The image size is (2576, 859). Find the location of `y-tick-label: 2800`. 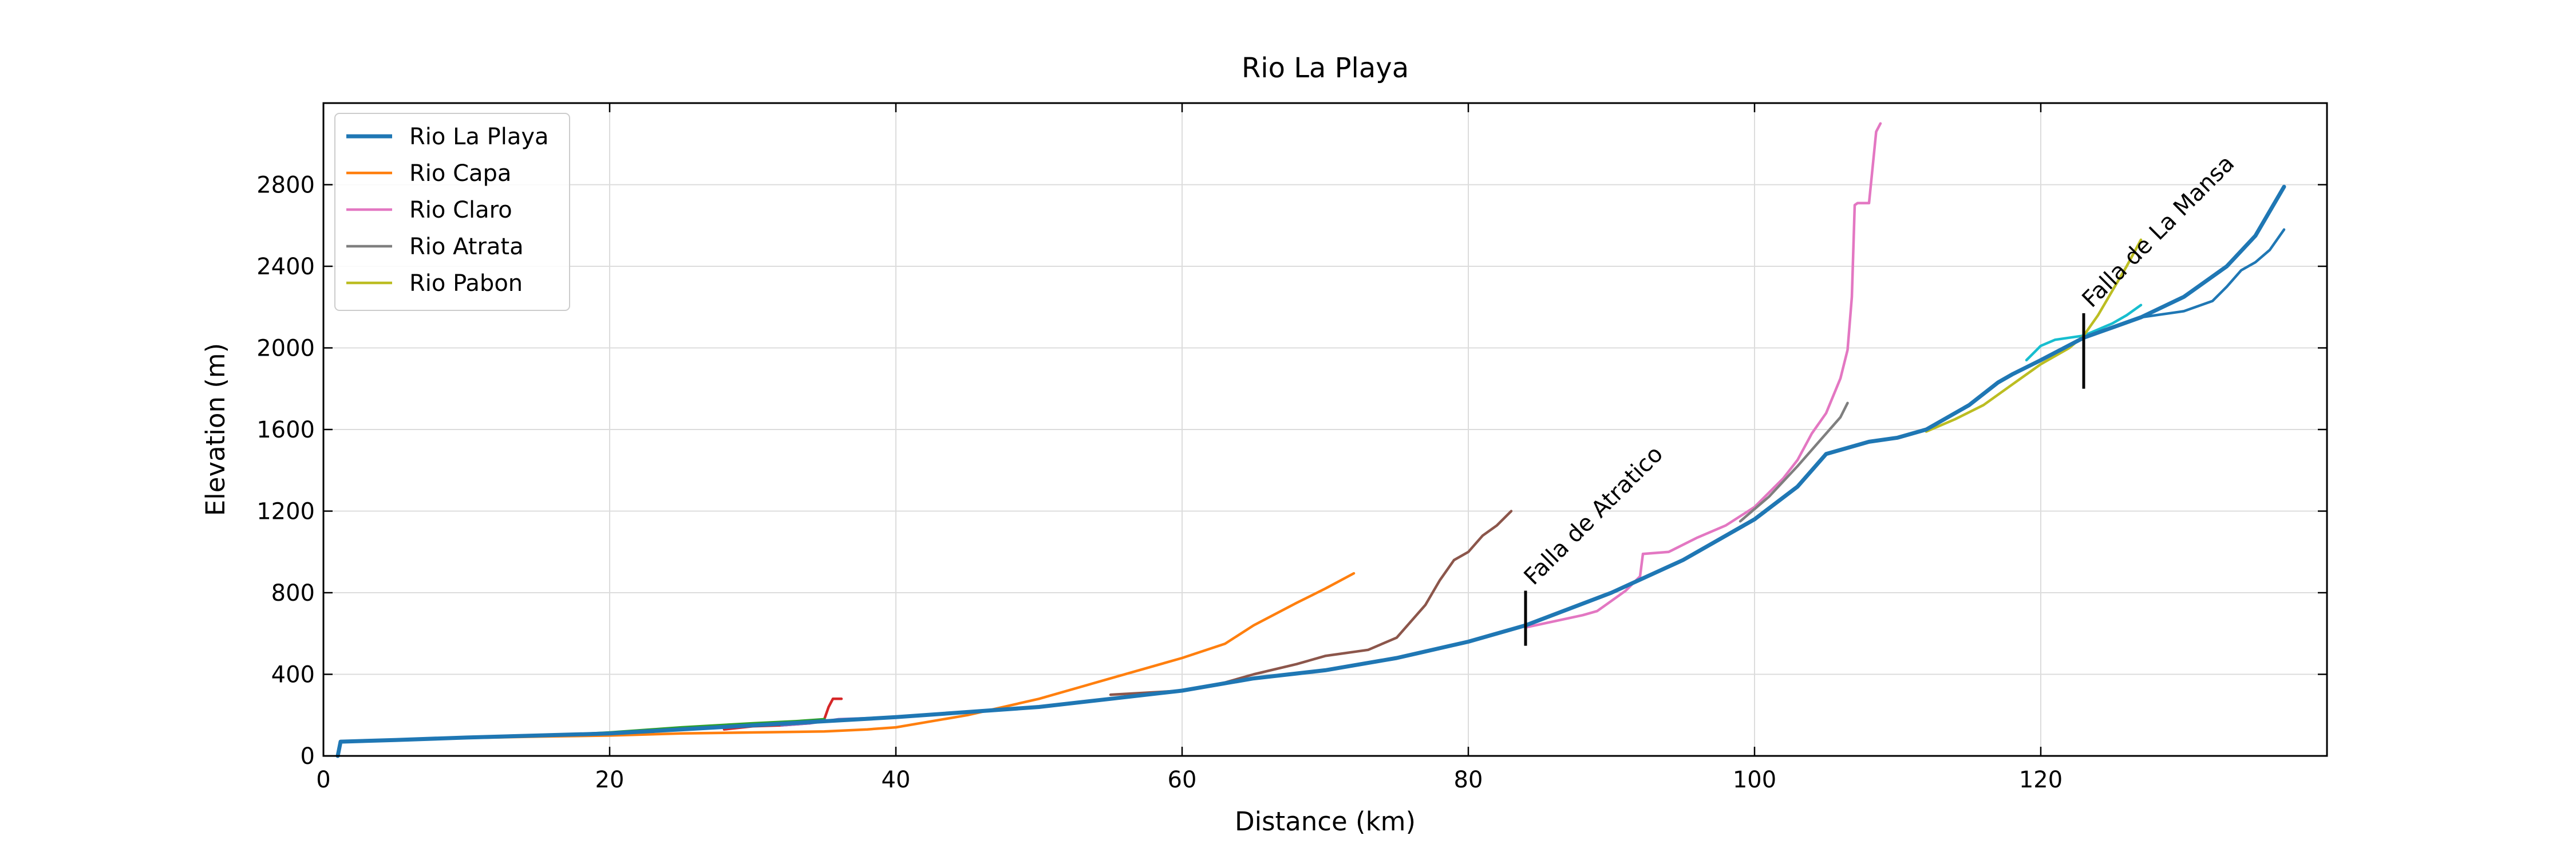

y-tick-label: 2800 is located at coordinates (285, 185).